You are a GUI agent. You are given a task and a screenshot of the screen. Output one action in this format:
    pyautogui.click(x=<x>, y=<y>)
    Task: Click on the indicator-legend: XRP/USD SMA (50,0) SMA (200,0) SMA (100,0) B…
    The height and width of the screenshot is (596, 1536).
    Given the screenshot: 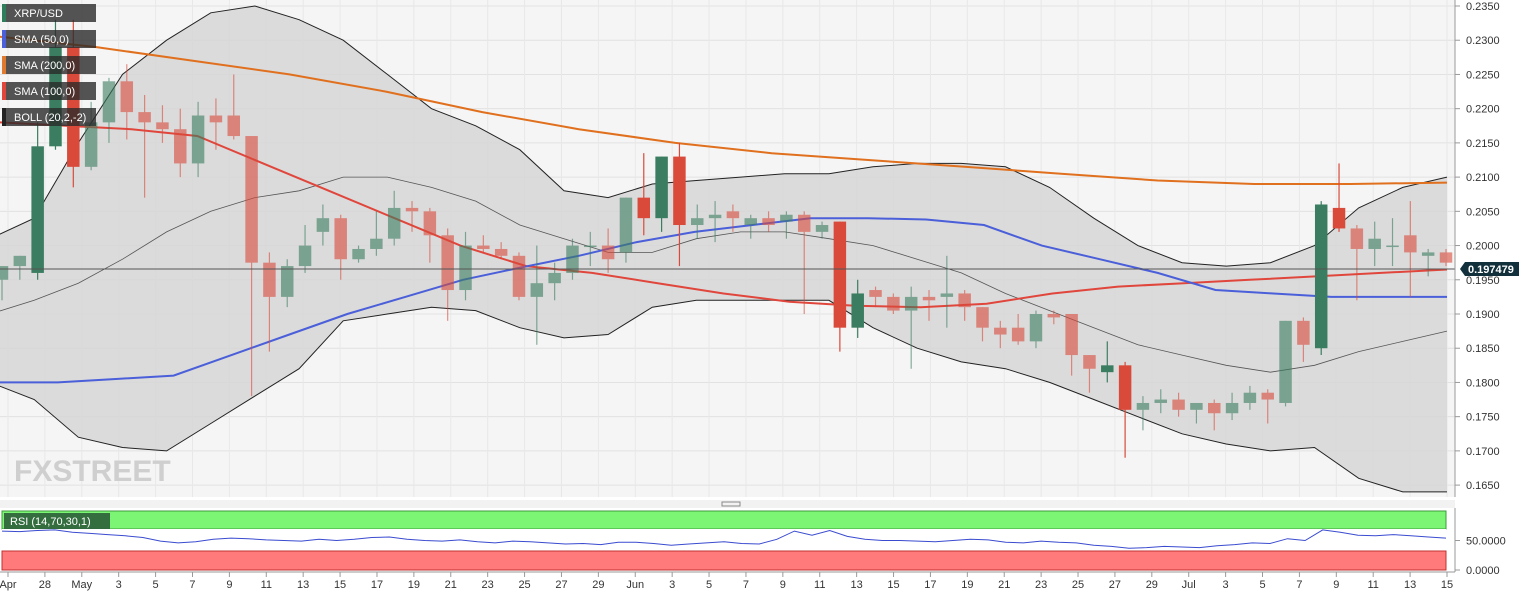 What is the action you would take?
    pyautogui.click(x=49, y=65)
    